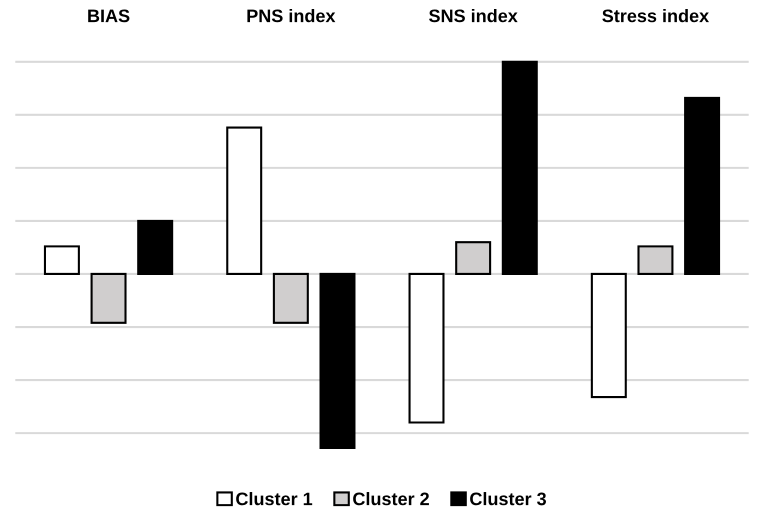 This screenshot has width=764, height=531. What do you see at coordinates (473, 15) in the screenshot?
I see `x-tick-label: SNS index` at bounding box center [473, 15].